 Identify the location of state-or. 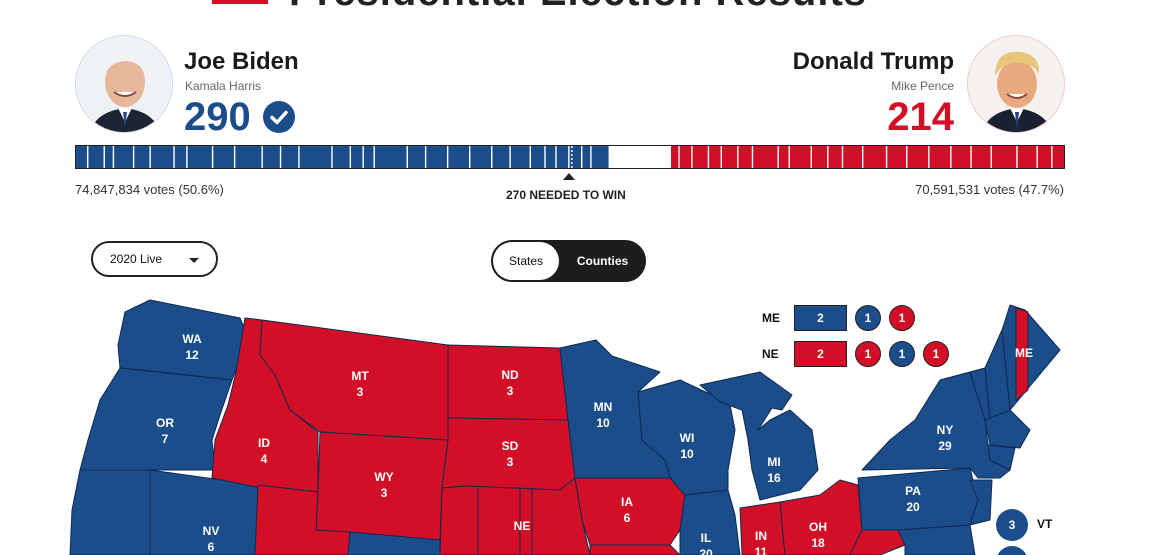
(156, 419).